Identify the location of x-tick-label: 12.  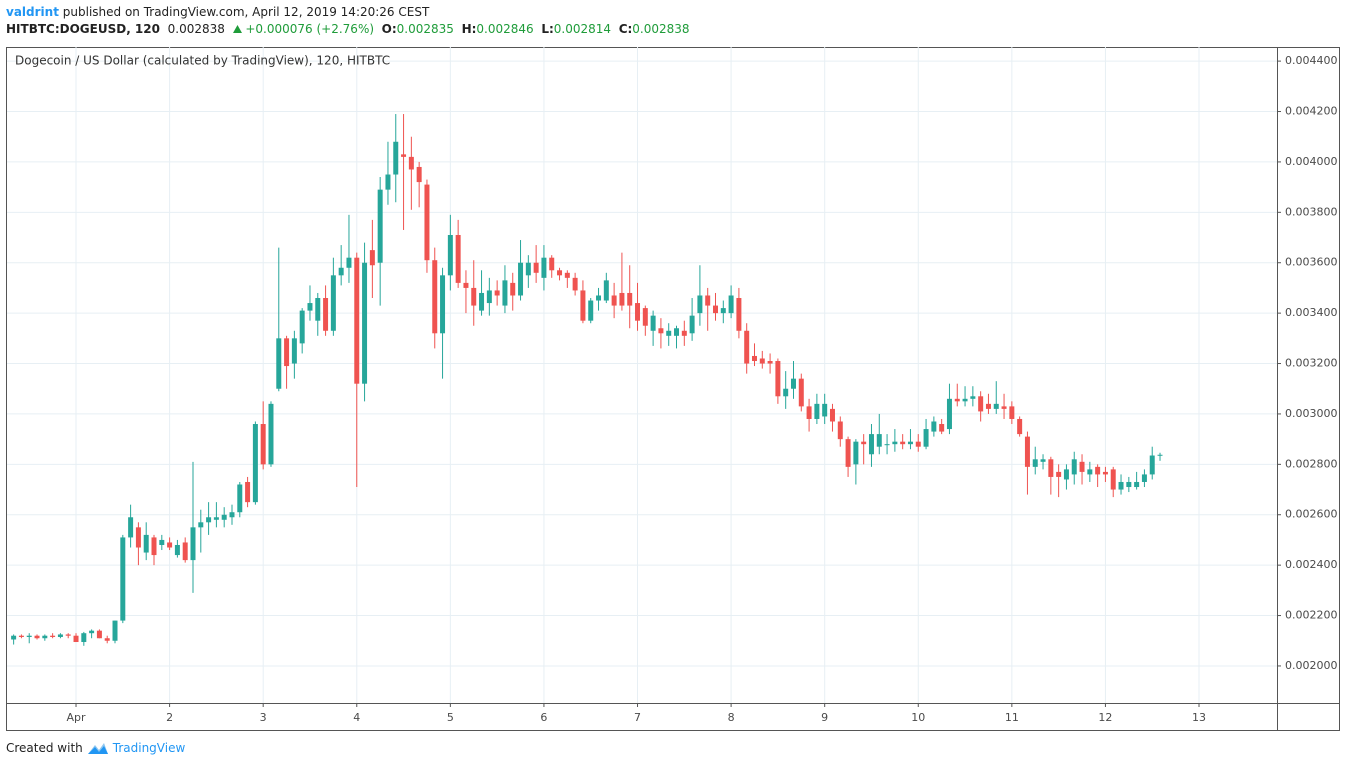
(1105, 717).